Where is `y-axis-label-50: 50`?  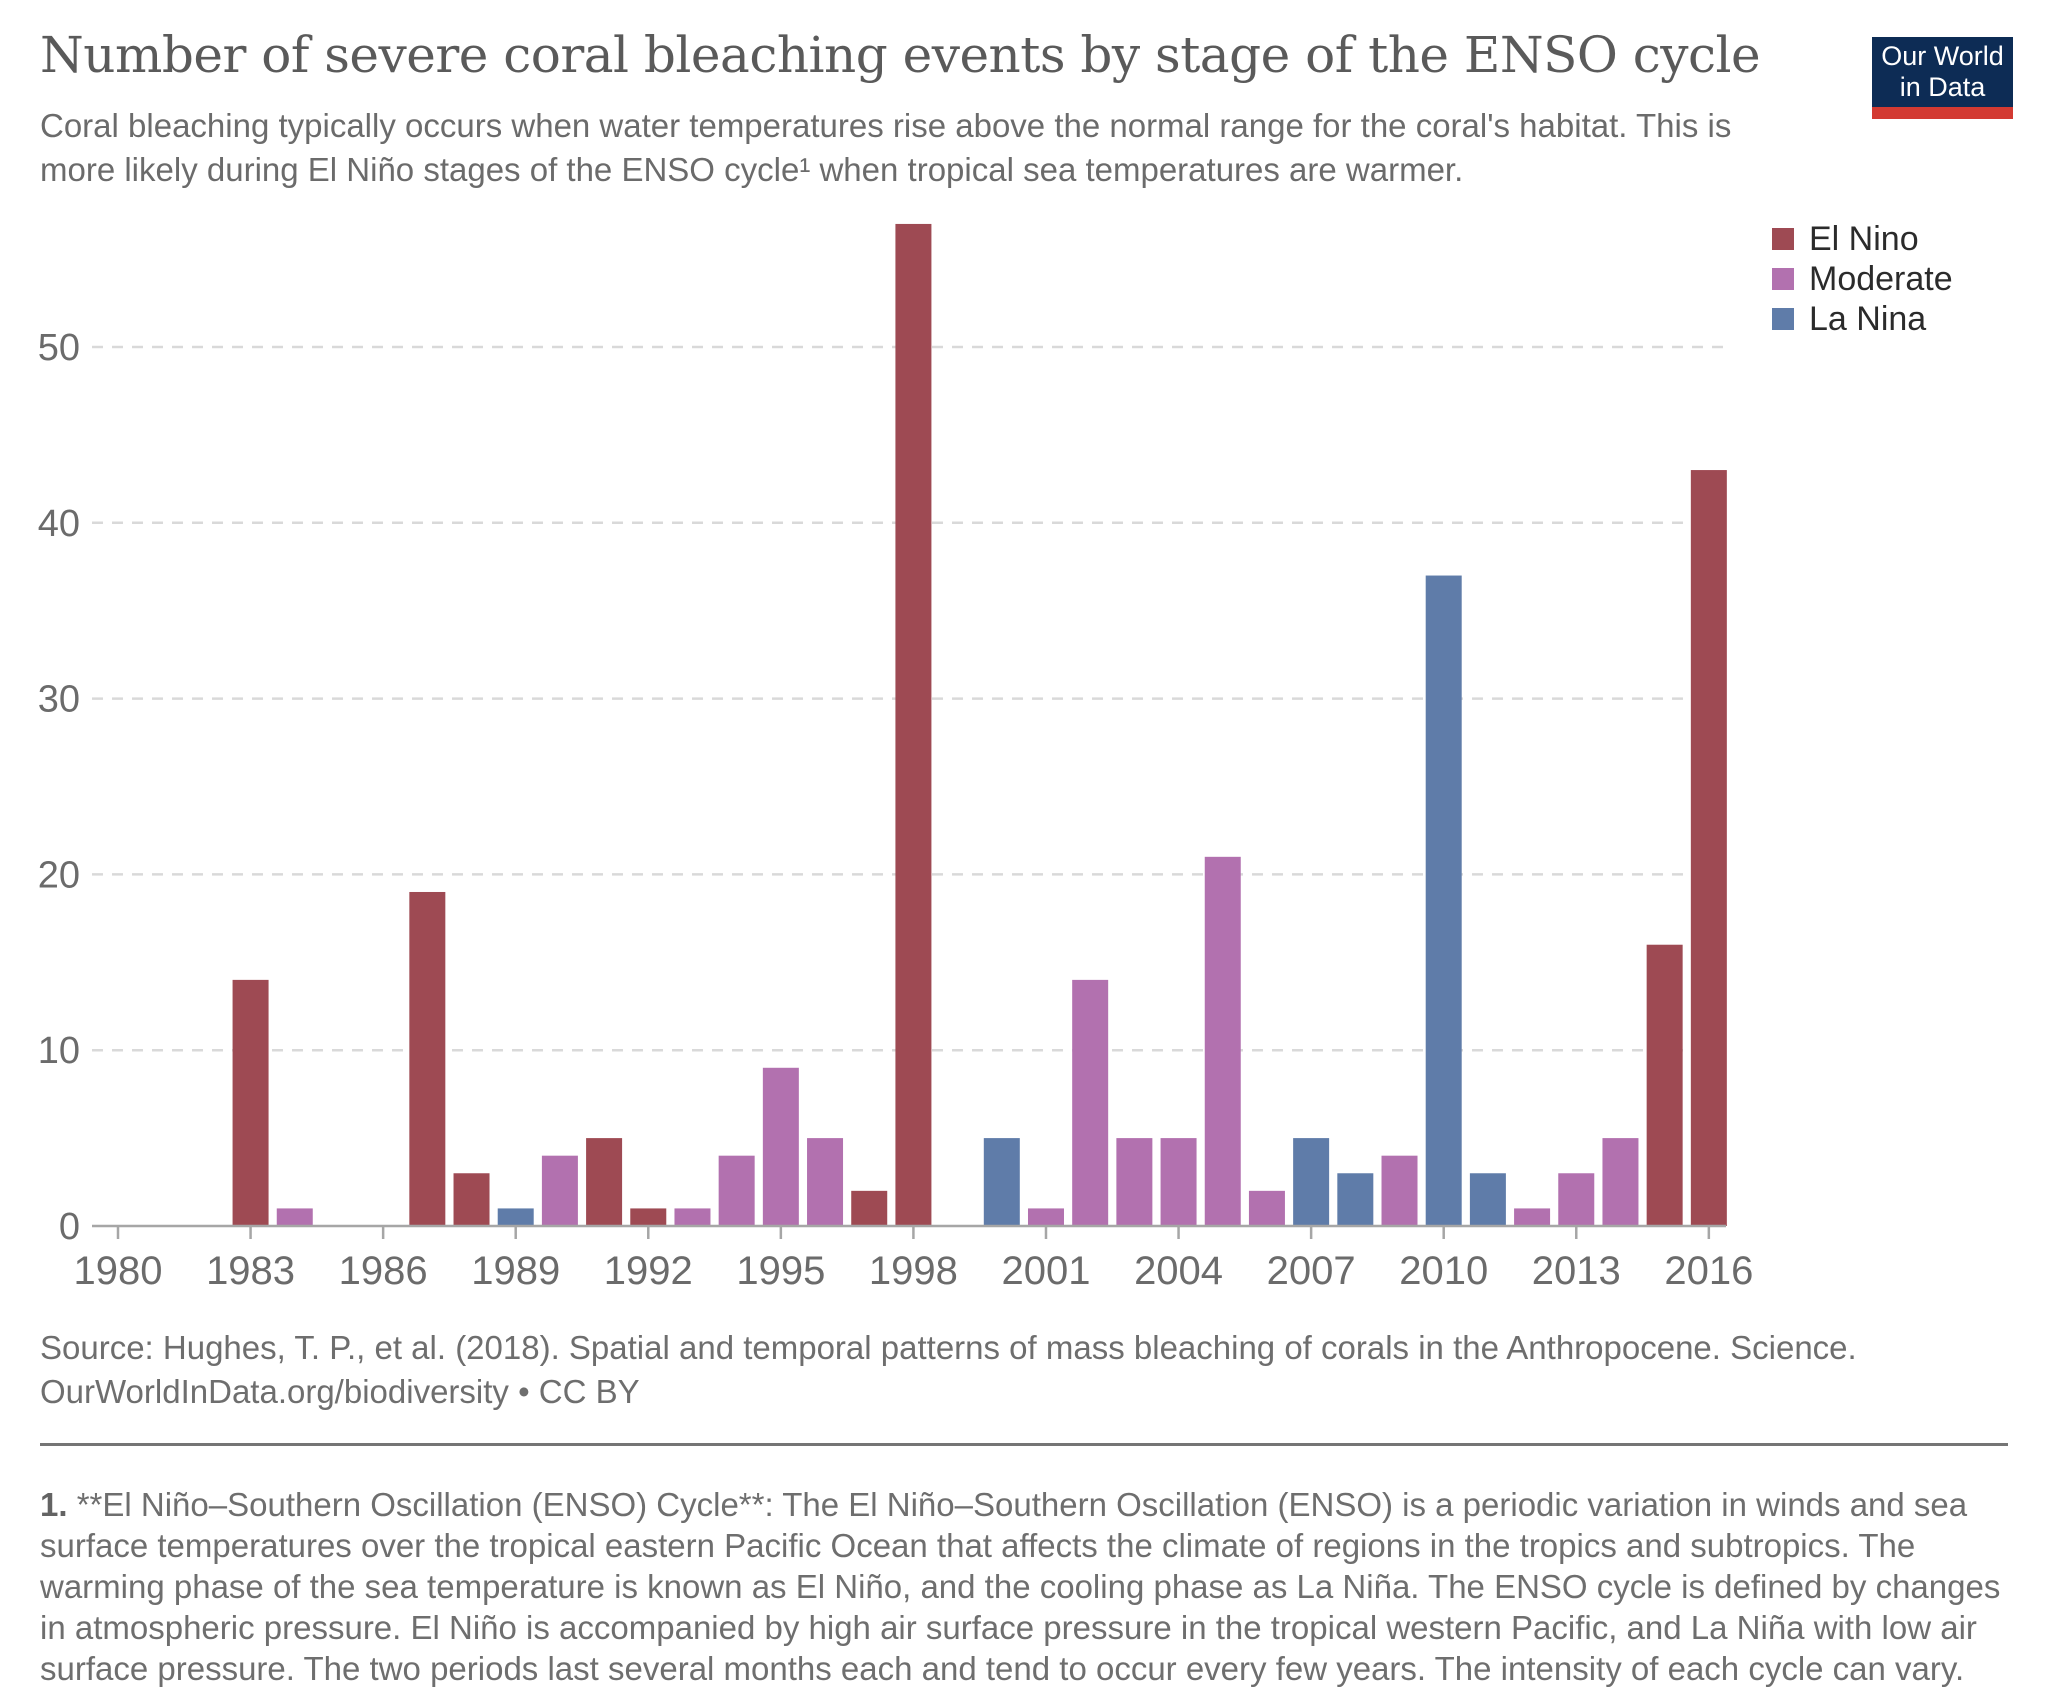
y-axis-label-50: 50 is located at coordinates (59, 348).